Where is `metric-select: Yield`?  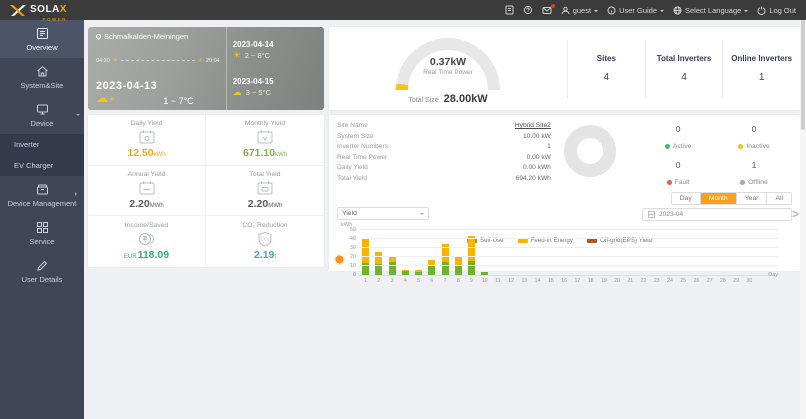
metric-select: Yield is located at coordinates (383, 213).